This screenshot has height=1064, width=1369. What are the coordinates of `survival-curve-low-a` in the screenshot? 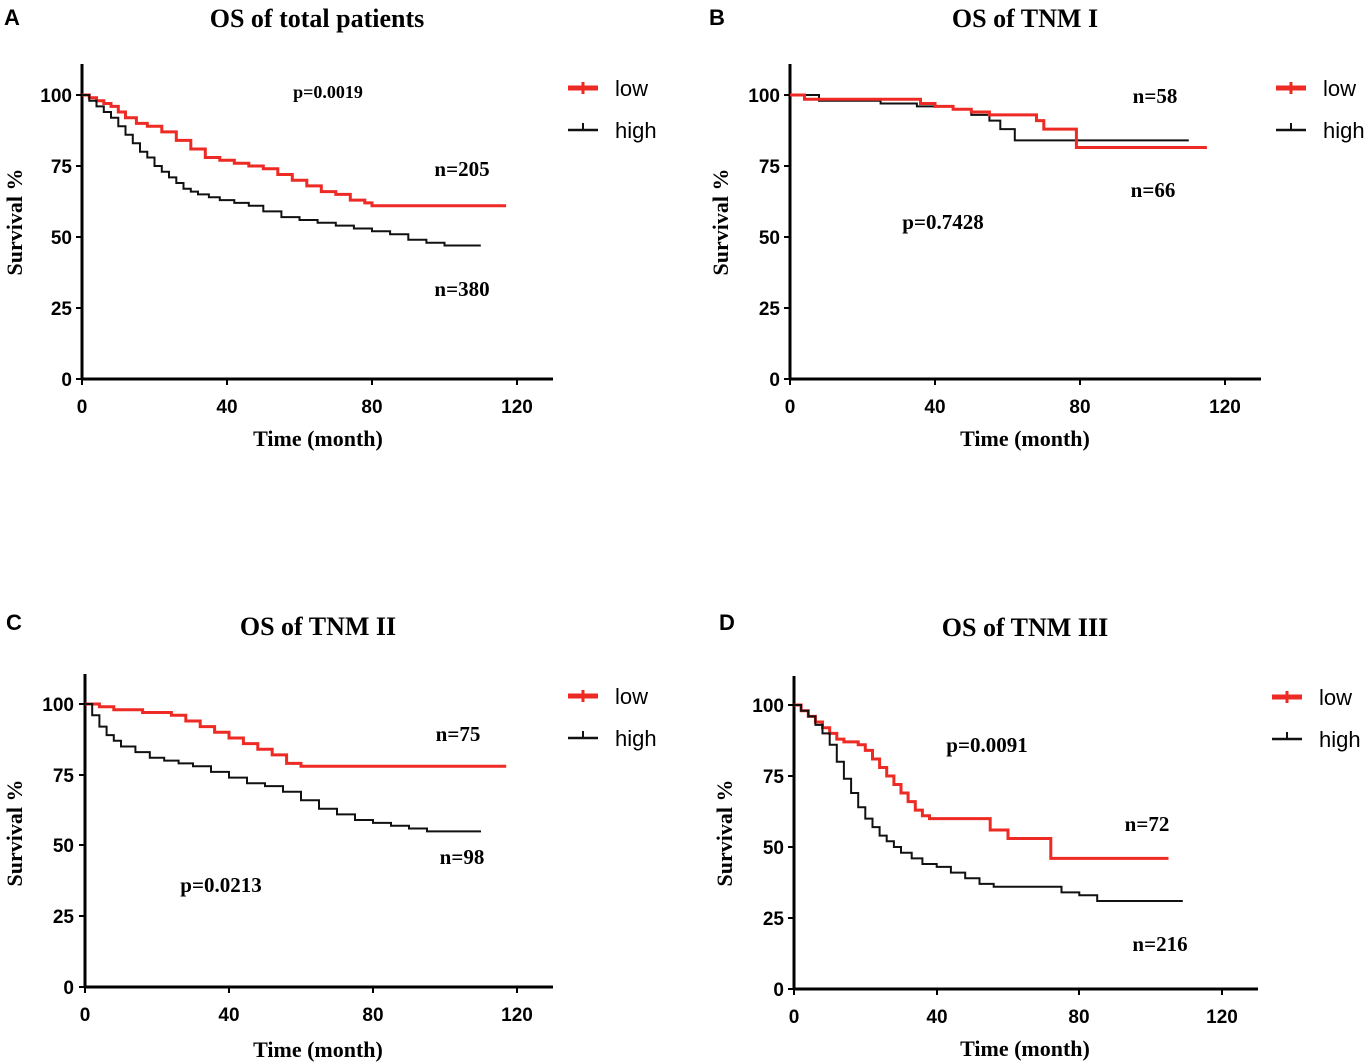 It's located at (294, 150).